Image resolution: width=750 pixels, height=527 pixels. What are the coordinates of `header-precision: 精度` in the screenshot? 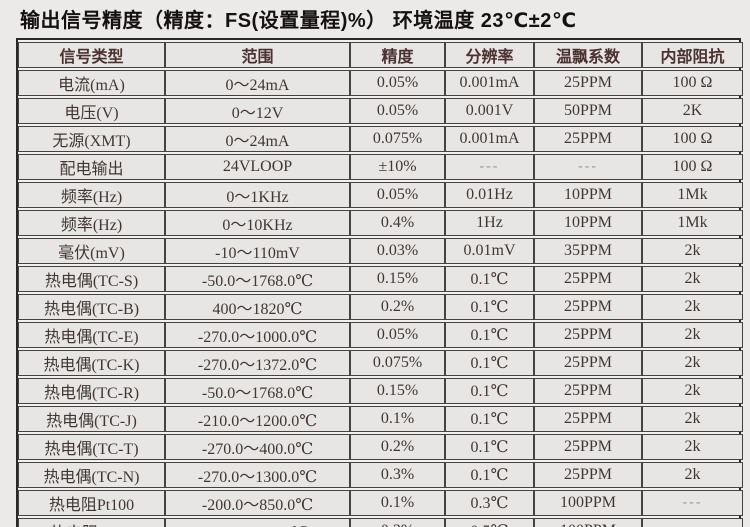 It's located at (397, 55).